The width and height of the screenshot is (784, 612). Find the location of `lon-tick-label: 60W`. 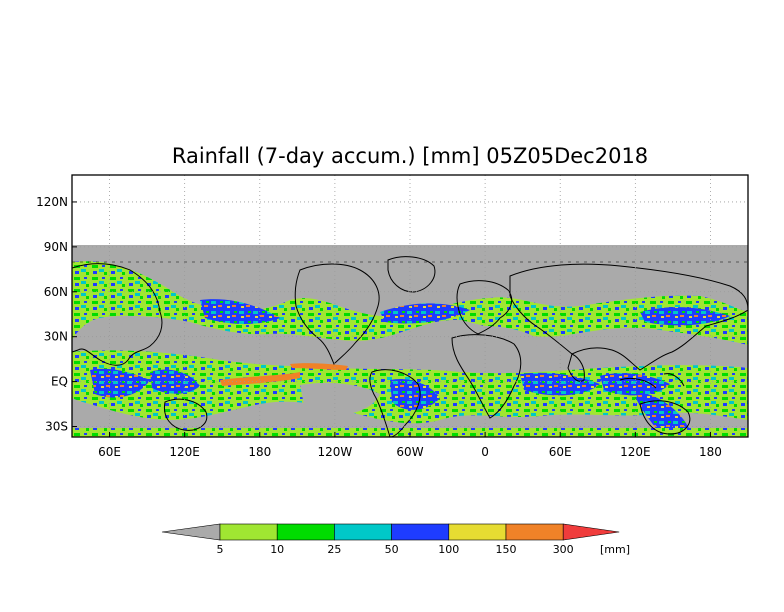

lon-tick-label: 60W is located at coordinates (409, 452).